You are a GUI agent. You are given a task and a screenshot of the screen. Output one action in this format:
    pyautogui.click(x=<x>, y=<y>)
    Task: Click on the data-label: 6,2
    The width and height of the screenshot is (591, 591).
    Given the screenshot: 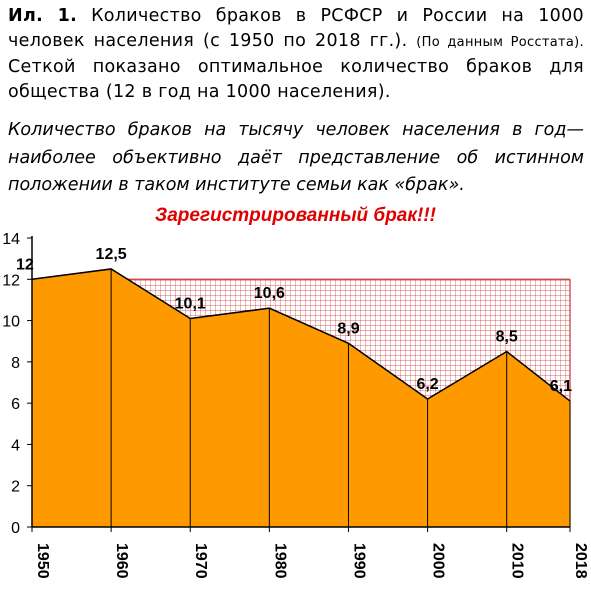 What is the action you would take?
    pyautogui.click(x=427, y=384)
    